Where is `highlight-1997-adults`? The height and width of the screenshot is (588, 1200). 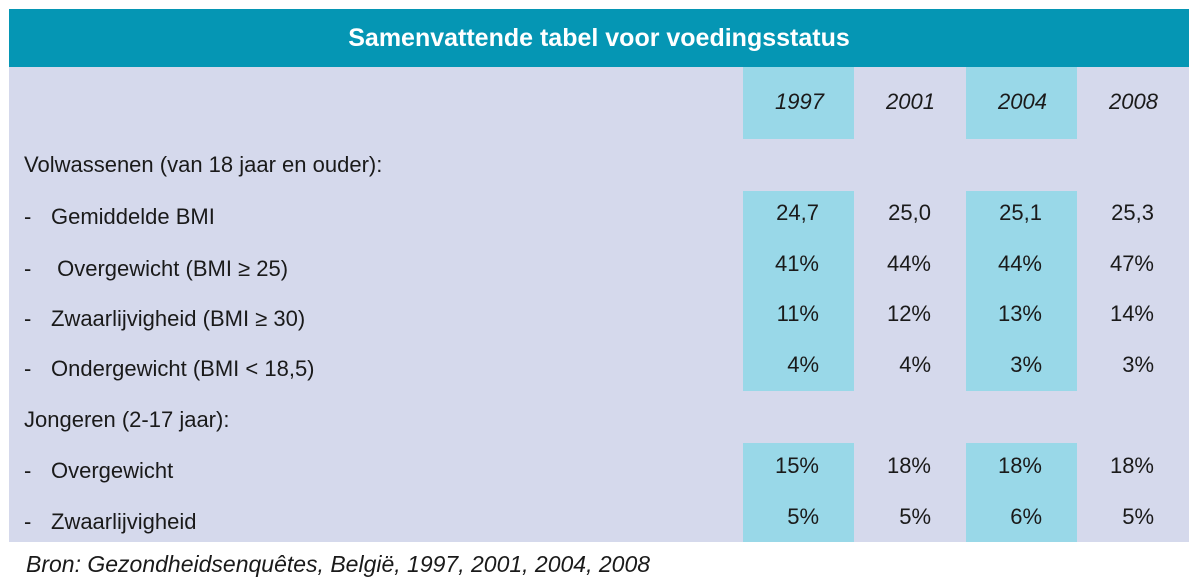 highlight-1997-adults is located at coordinates (798, 291).